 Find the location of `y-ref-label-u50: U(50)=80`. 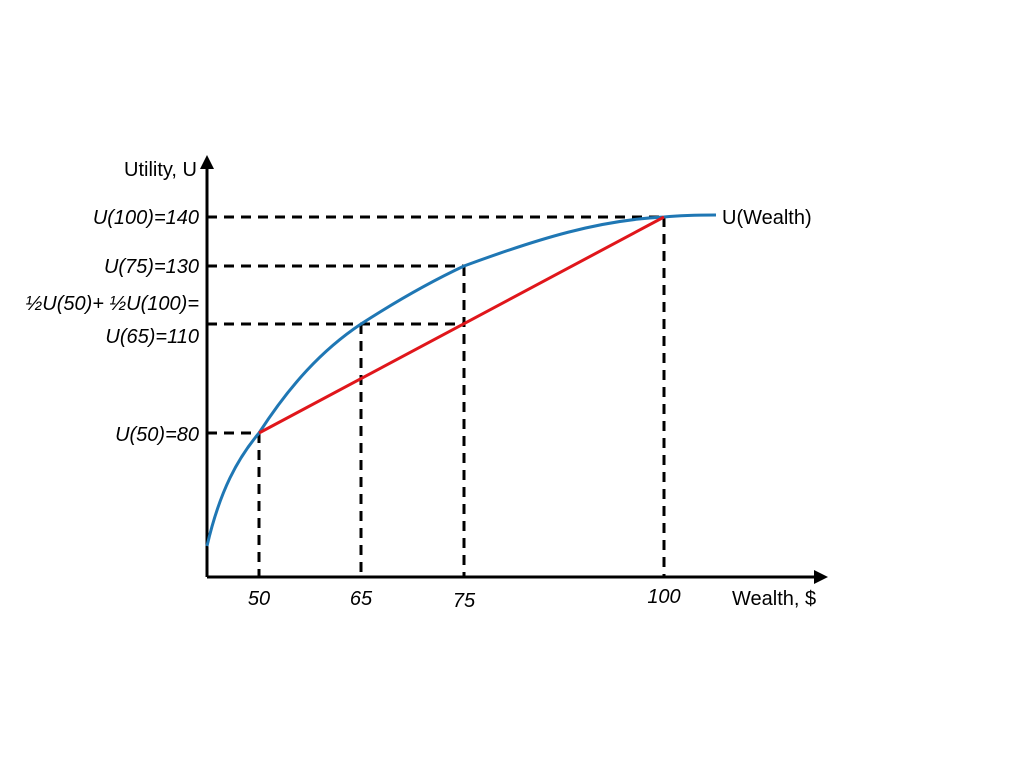

y-ref-label-u50: U(50)=80 is located at coordinates (157, 435).